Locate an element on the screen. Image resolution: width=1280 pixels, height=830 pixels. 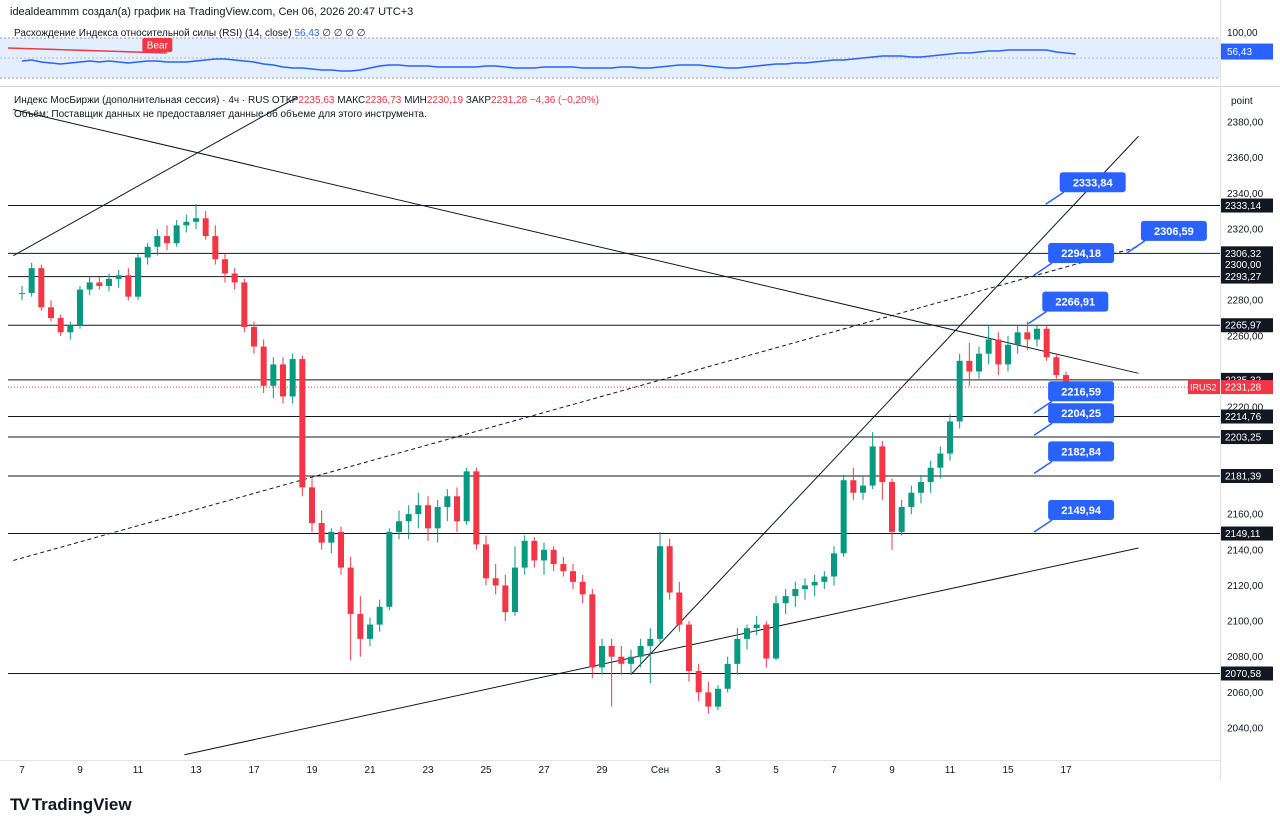
ticker-badge is located at coordinates (1204, 387).